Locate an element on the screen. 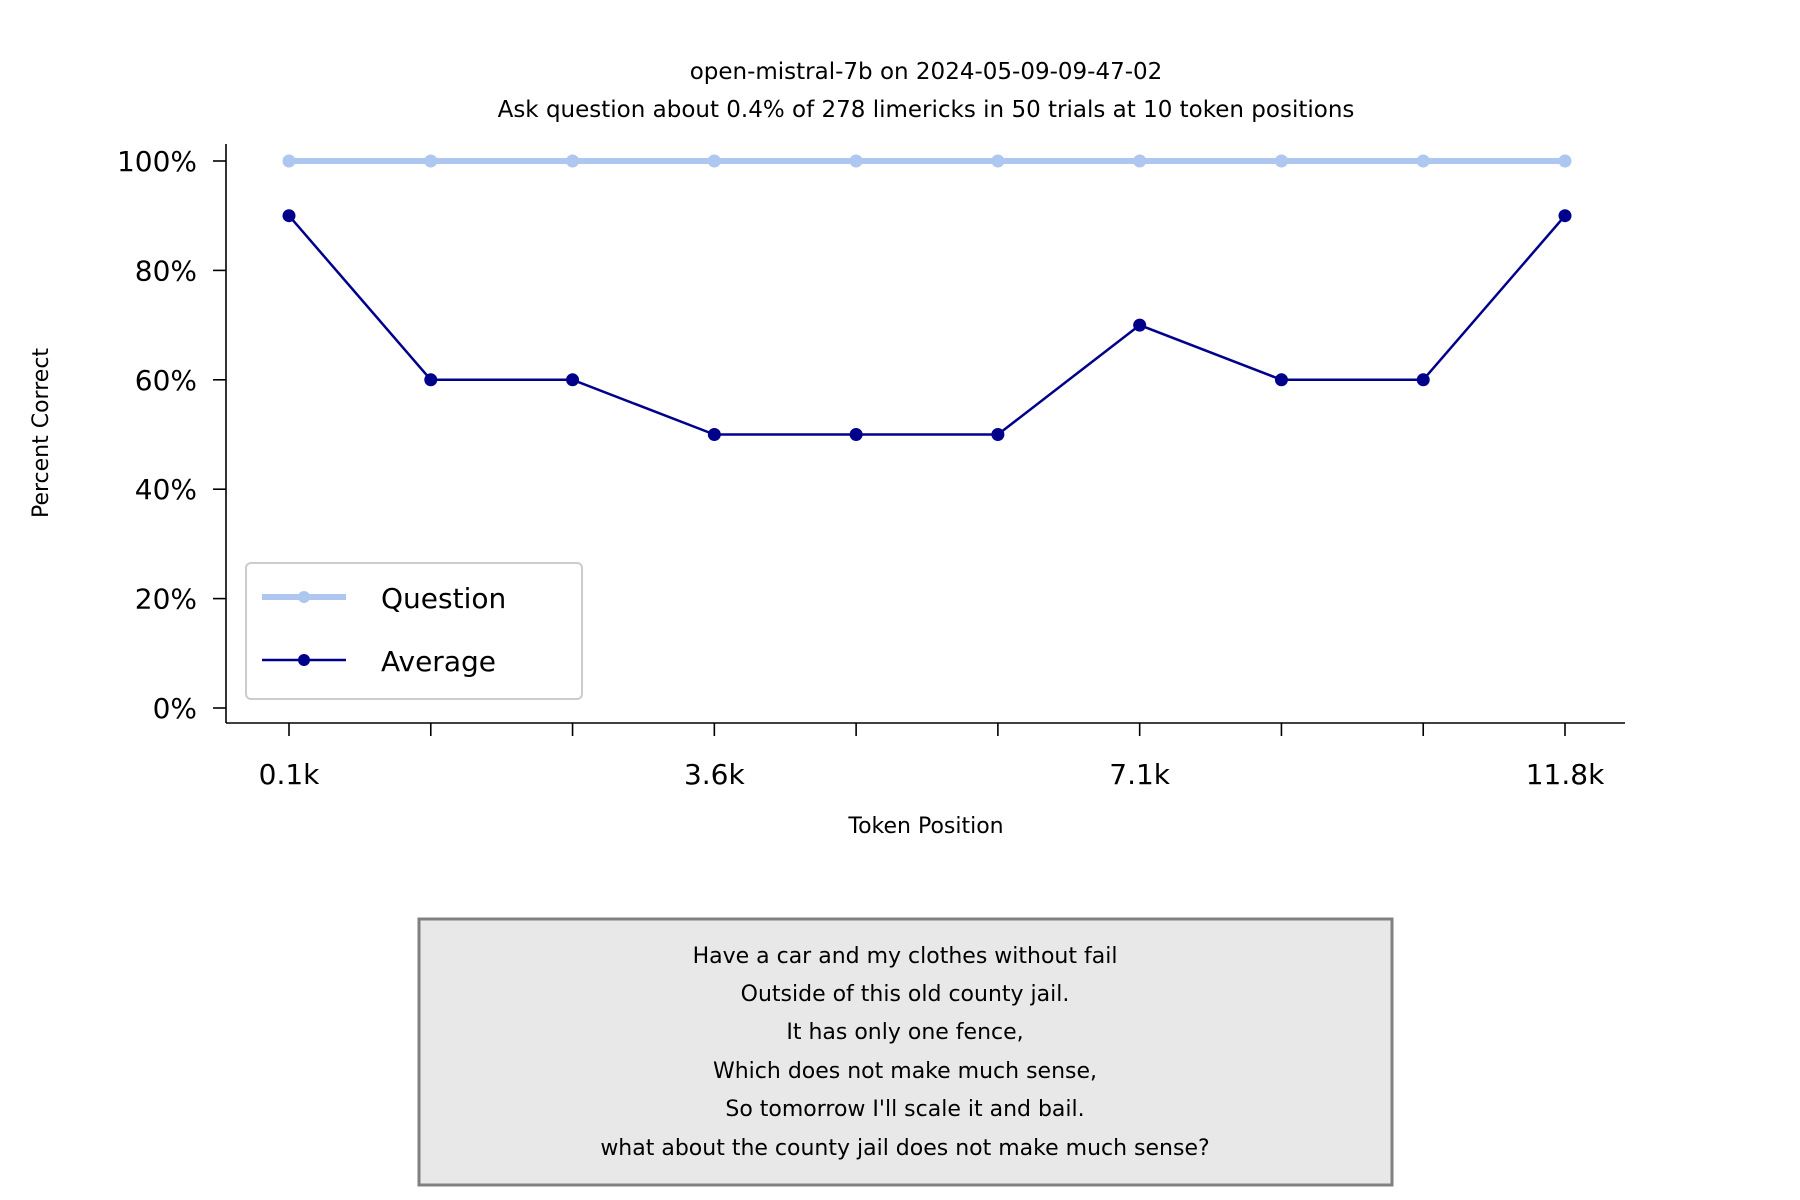 Image resolution: width=1800 pixels, height=1200 pixels. question-box-frame is located at coordinates (905, 1052).